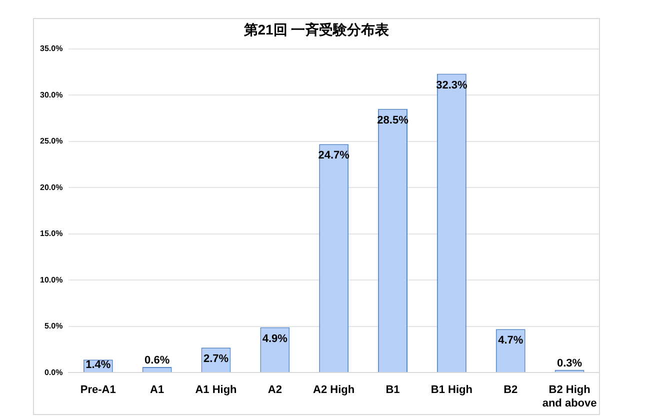 Image resolution: width=649 pixels, height=417 pixels. I want to click on data-label: 24.7%, so click(334, 156).